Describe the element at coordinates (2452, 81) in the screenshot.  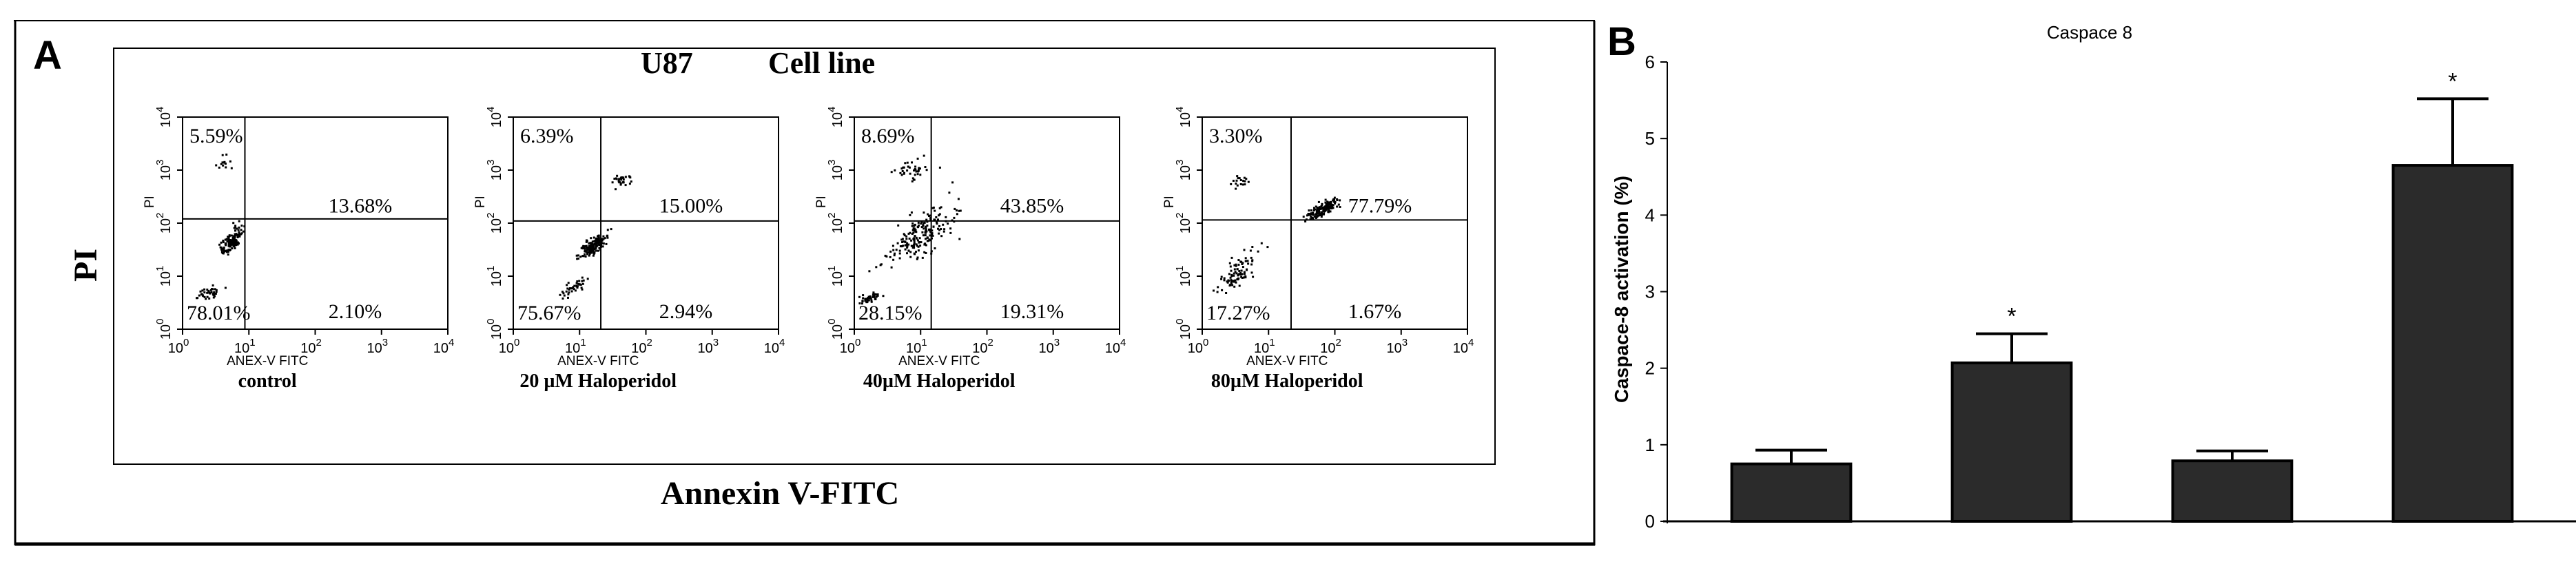
I see `significance-marker: *` at that location.